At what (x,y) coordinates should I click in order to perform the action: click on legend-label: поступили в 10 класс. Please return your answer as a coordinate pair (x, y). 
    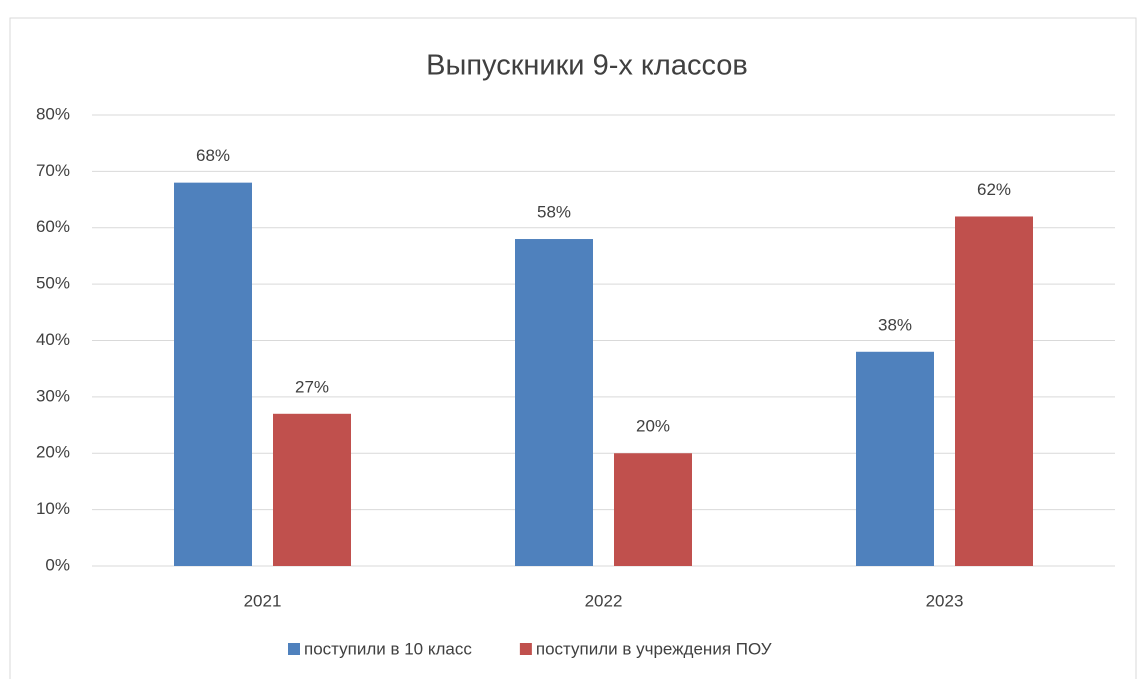
    Looking at the image, I should click on (388, 648).